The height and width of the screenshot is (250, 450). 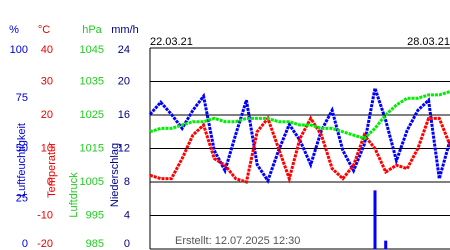 I want to click on y-tick-label: 1045, so click(x=92, y=50).